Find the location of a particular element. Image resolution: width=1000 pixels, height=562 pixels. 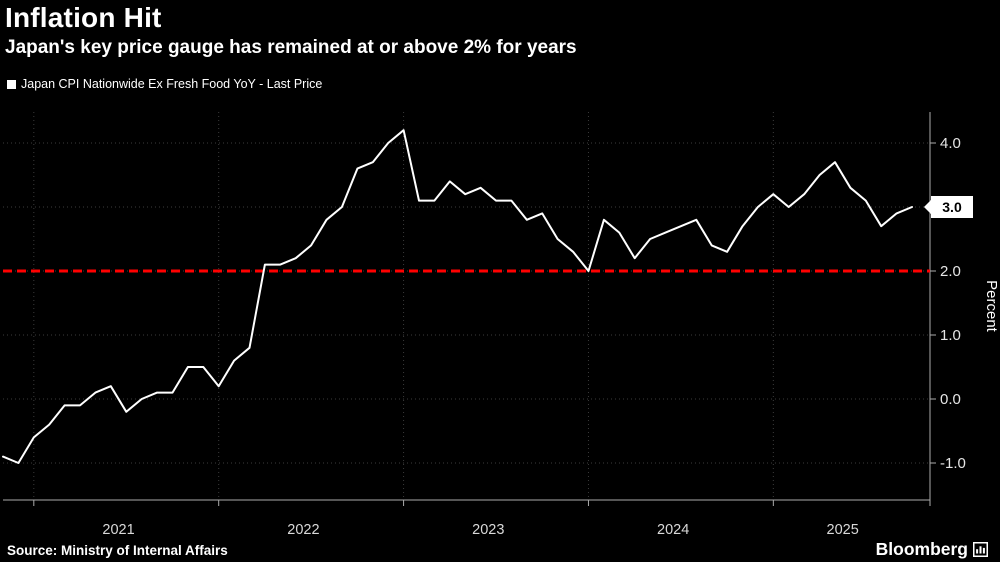

y-tick-label: 0.0 is located at coordinates (950, 399).